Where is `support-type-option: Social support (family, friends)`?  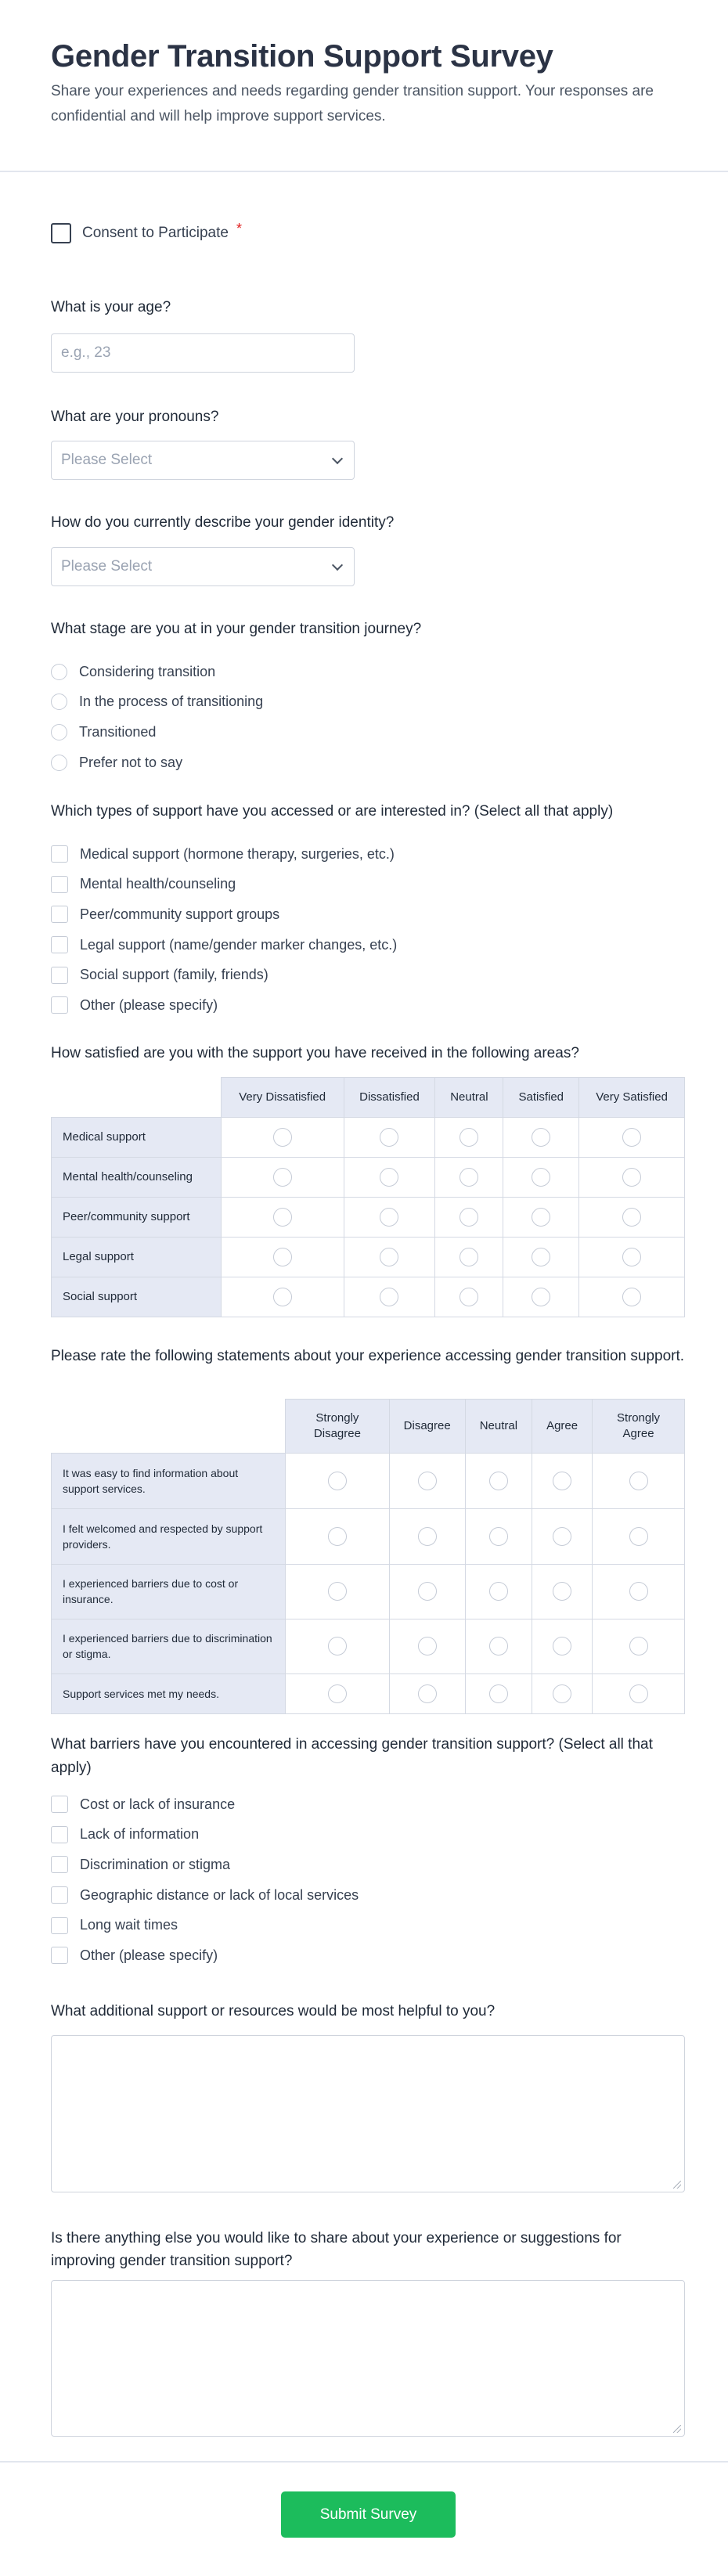 support-type-option: Social support (family, friends) is located at coordinates (368, 975).